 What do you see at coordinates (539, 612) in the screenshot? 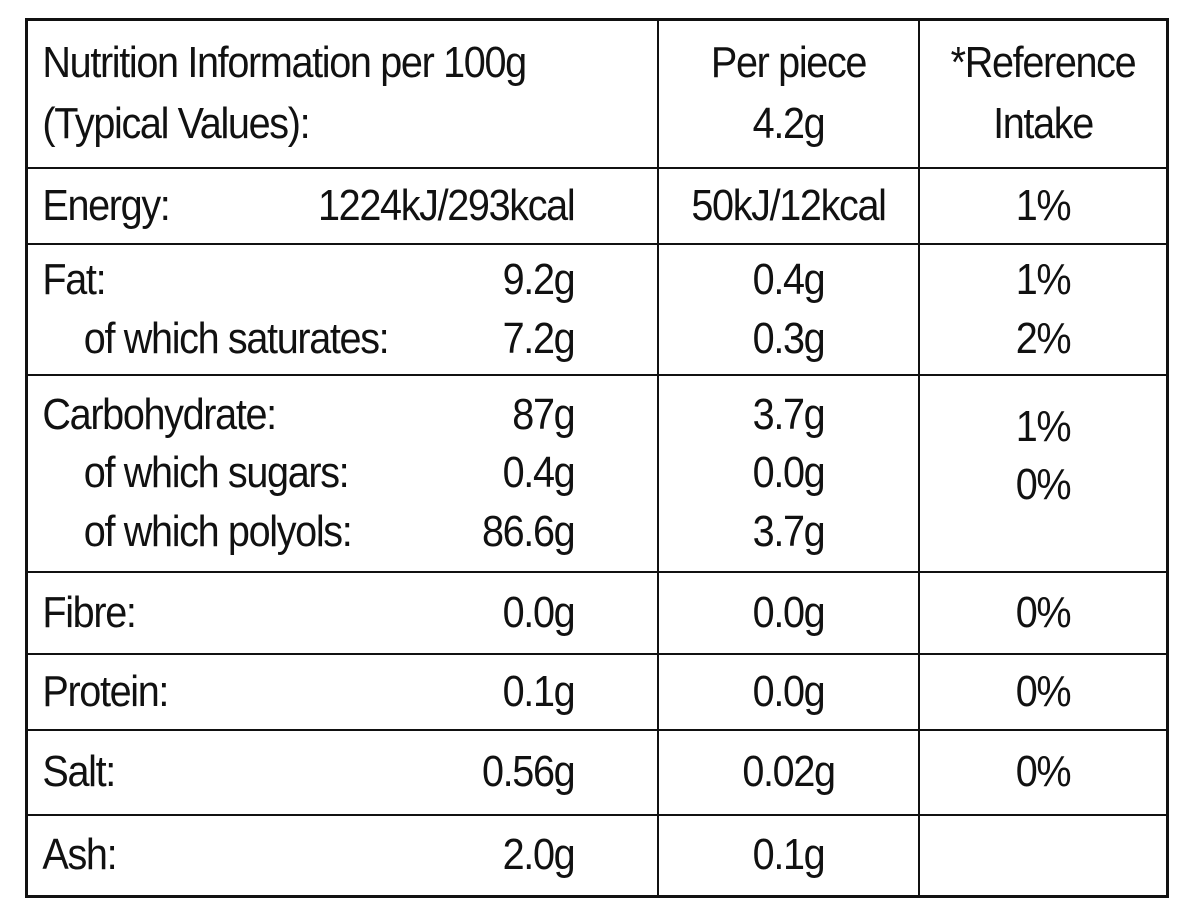
I see `per100-value: 0.0g` at bounding box center [539, 612].